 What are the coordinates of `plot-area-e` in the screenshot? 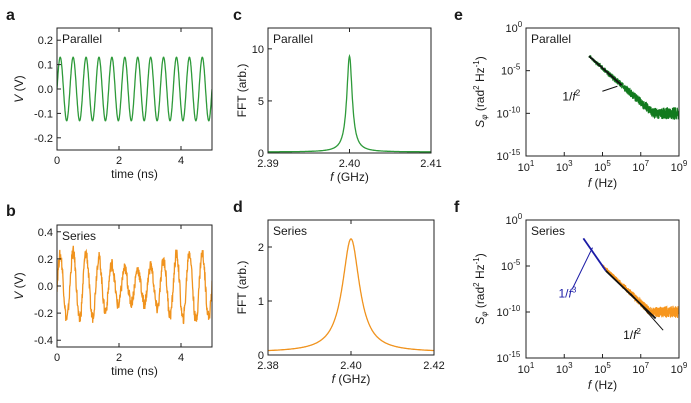 It's located at (633, 87).